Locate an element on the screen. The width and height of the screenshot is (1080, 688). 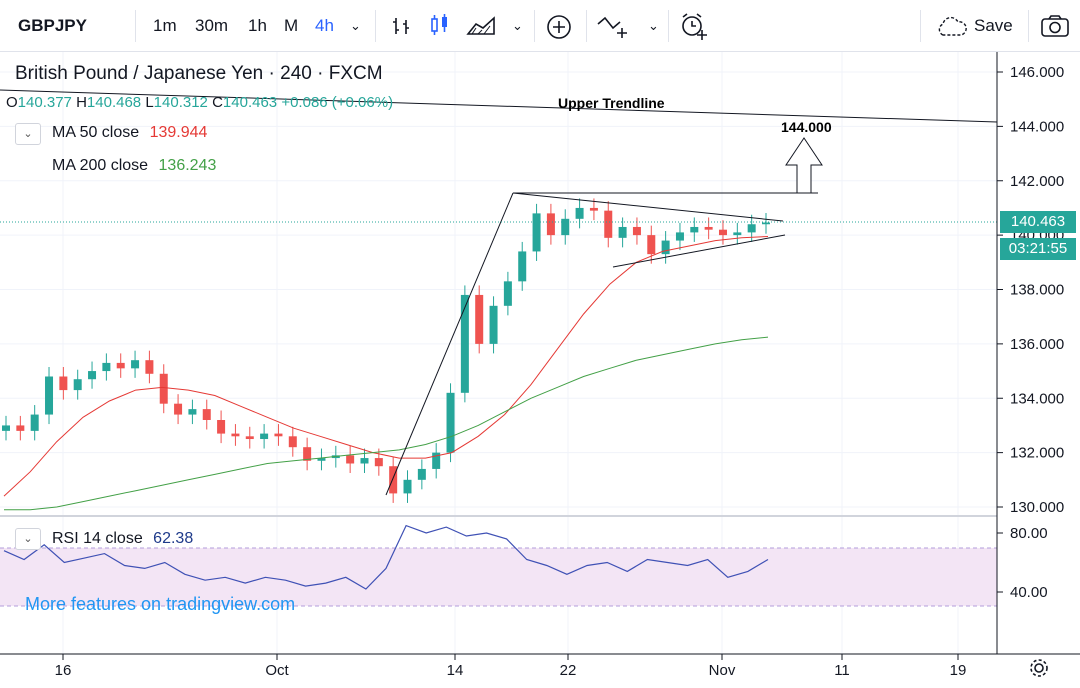
high-label: H is located at coordinates (81, 102).